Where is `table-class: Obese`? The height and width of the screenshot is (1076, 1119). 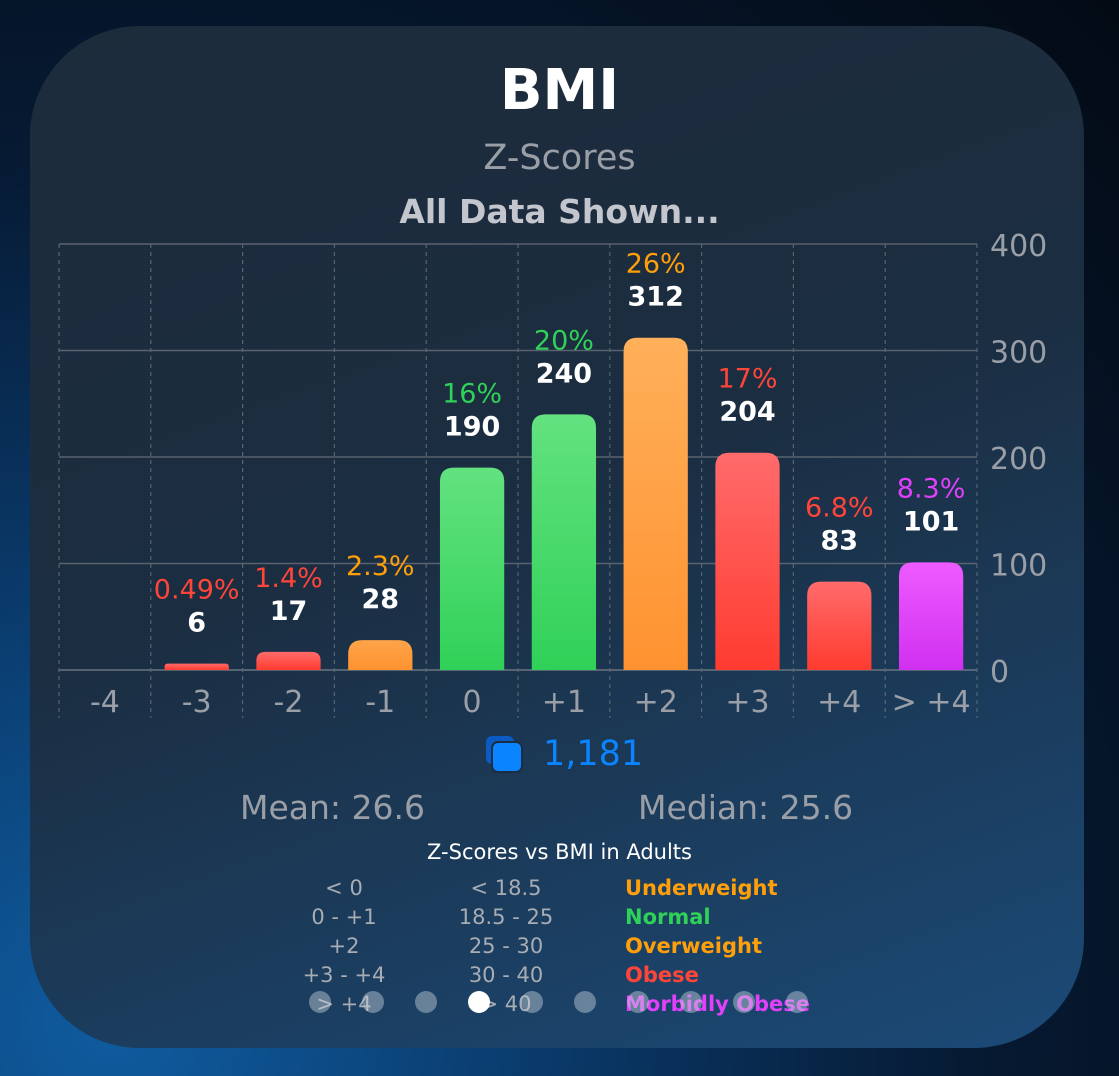 table-class: Obese is located at coordinates (662, 975).